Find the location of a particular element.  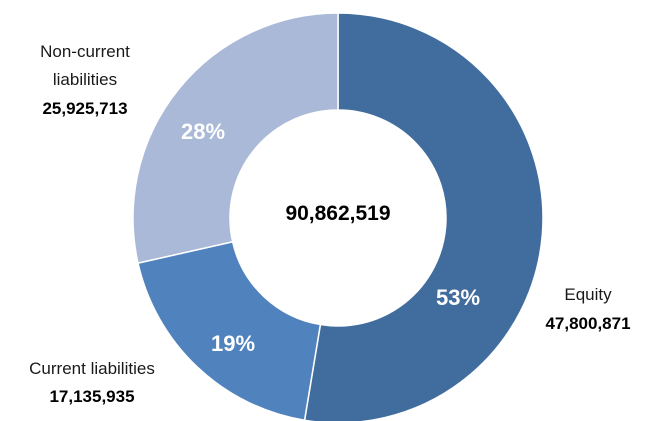

slice-value-current-liabilities: 17,135,935 is located at coordinates (91, 396).